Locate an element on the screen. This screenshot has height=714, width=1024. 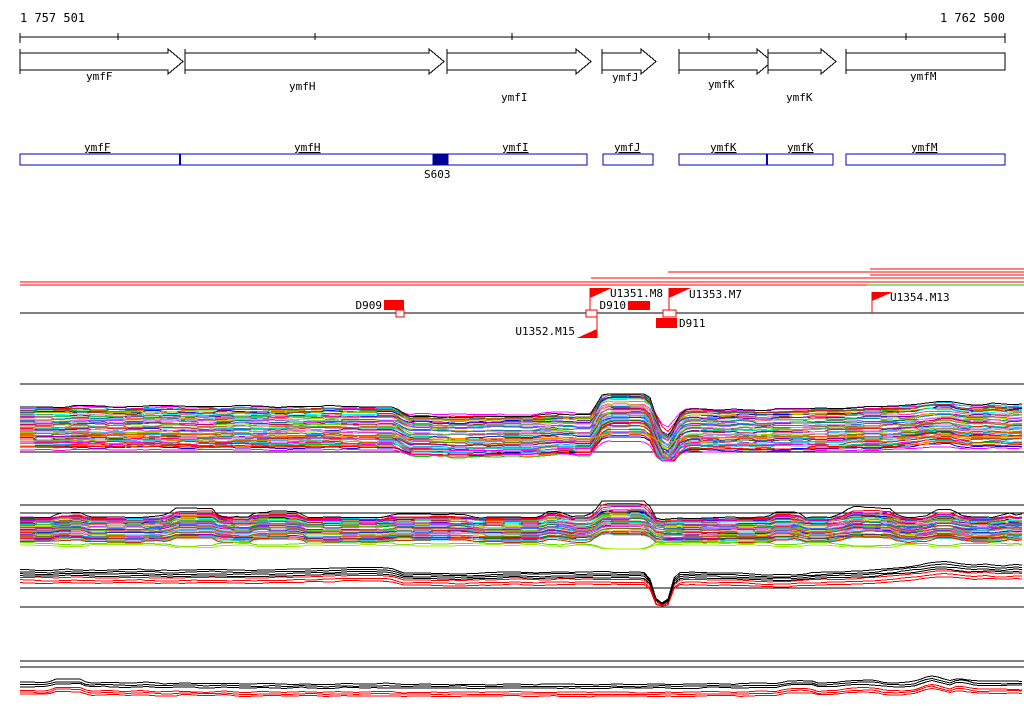
gene-arrow-label: ymfI is located at coordinates (514, 97).